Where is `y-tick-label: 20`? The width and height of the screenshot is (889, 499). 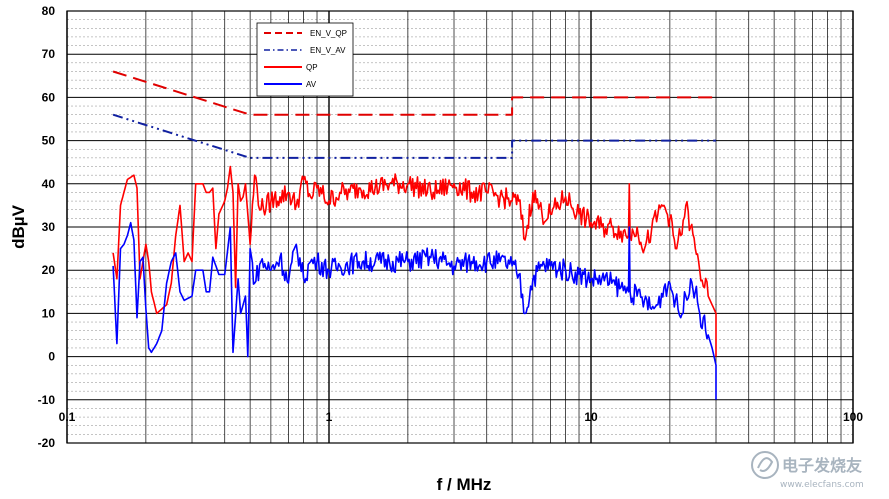
y-tick-label: 20 is located at coordinates (49, 270).